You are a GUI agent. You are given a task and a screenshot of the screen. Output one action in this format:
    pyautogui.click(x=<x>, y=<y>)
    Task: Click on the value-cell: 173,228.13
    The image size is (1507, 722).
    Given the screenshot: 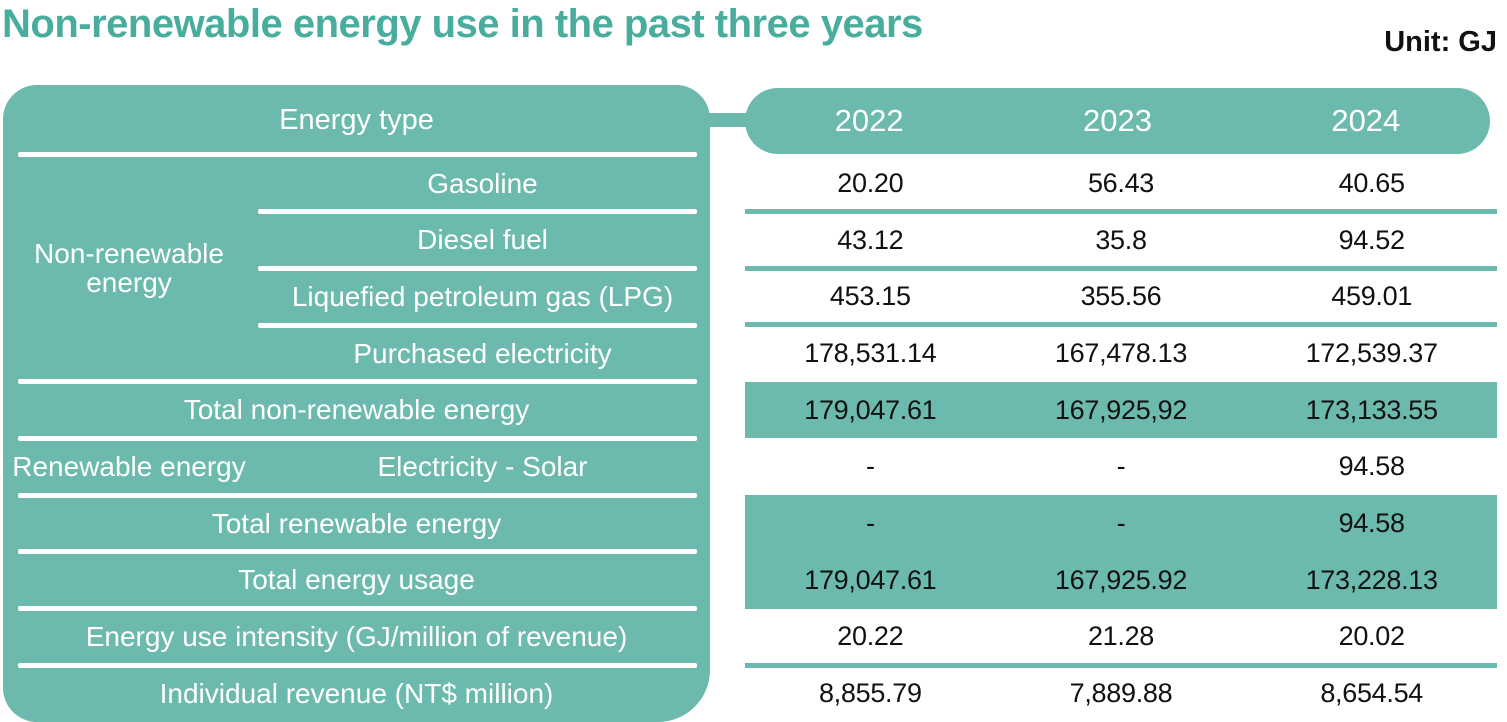 What is the action you would take?
    pyautogui.click(x=1371, y=579)
    